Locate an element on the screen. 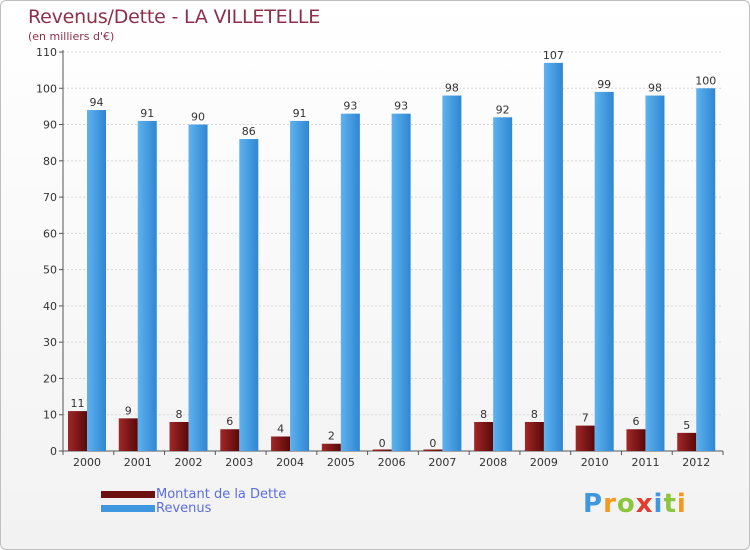 This screenshot has height=550, width=750. legend-swatch-revenus is located at coordinates (128, 508).